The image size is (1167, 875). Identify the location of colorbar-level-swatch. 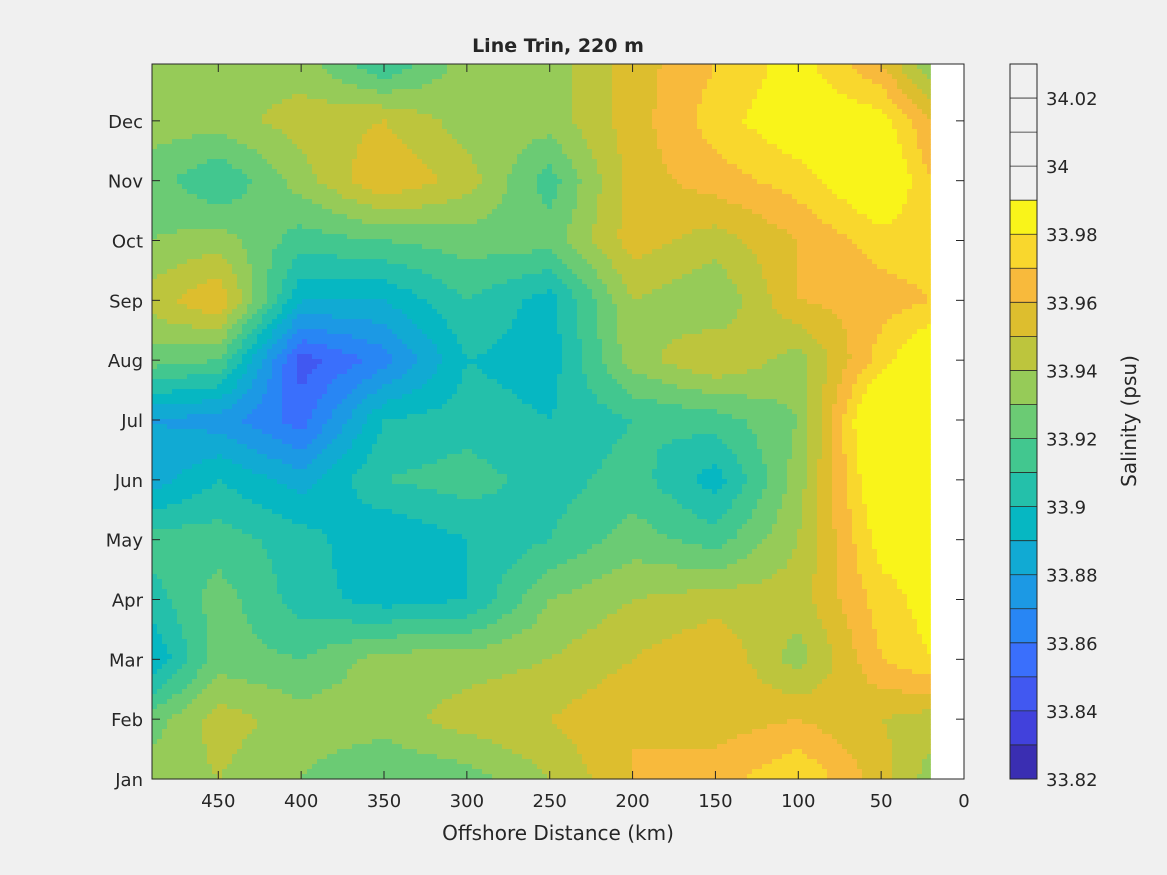
(1023, 524).